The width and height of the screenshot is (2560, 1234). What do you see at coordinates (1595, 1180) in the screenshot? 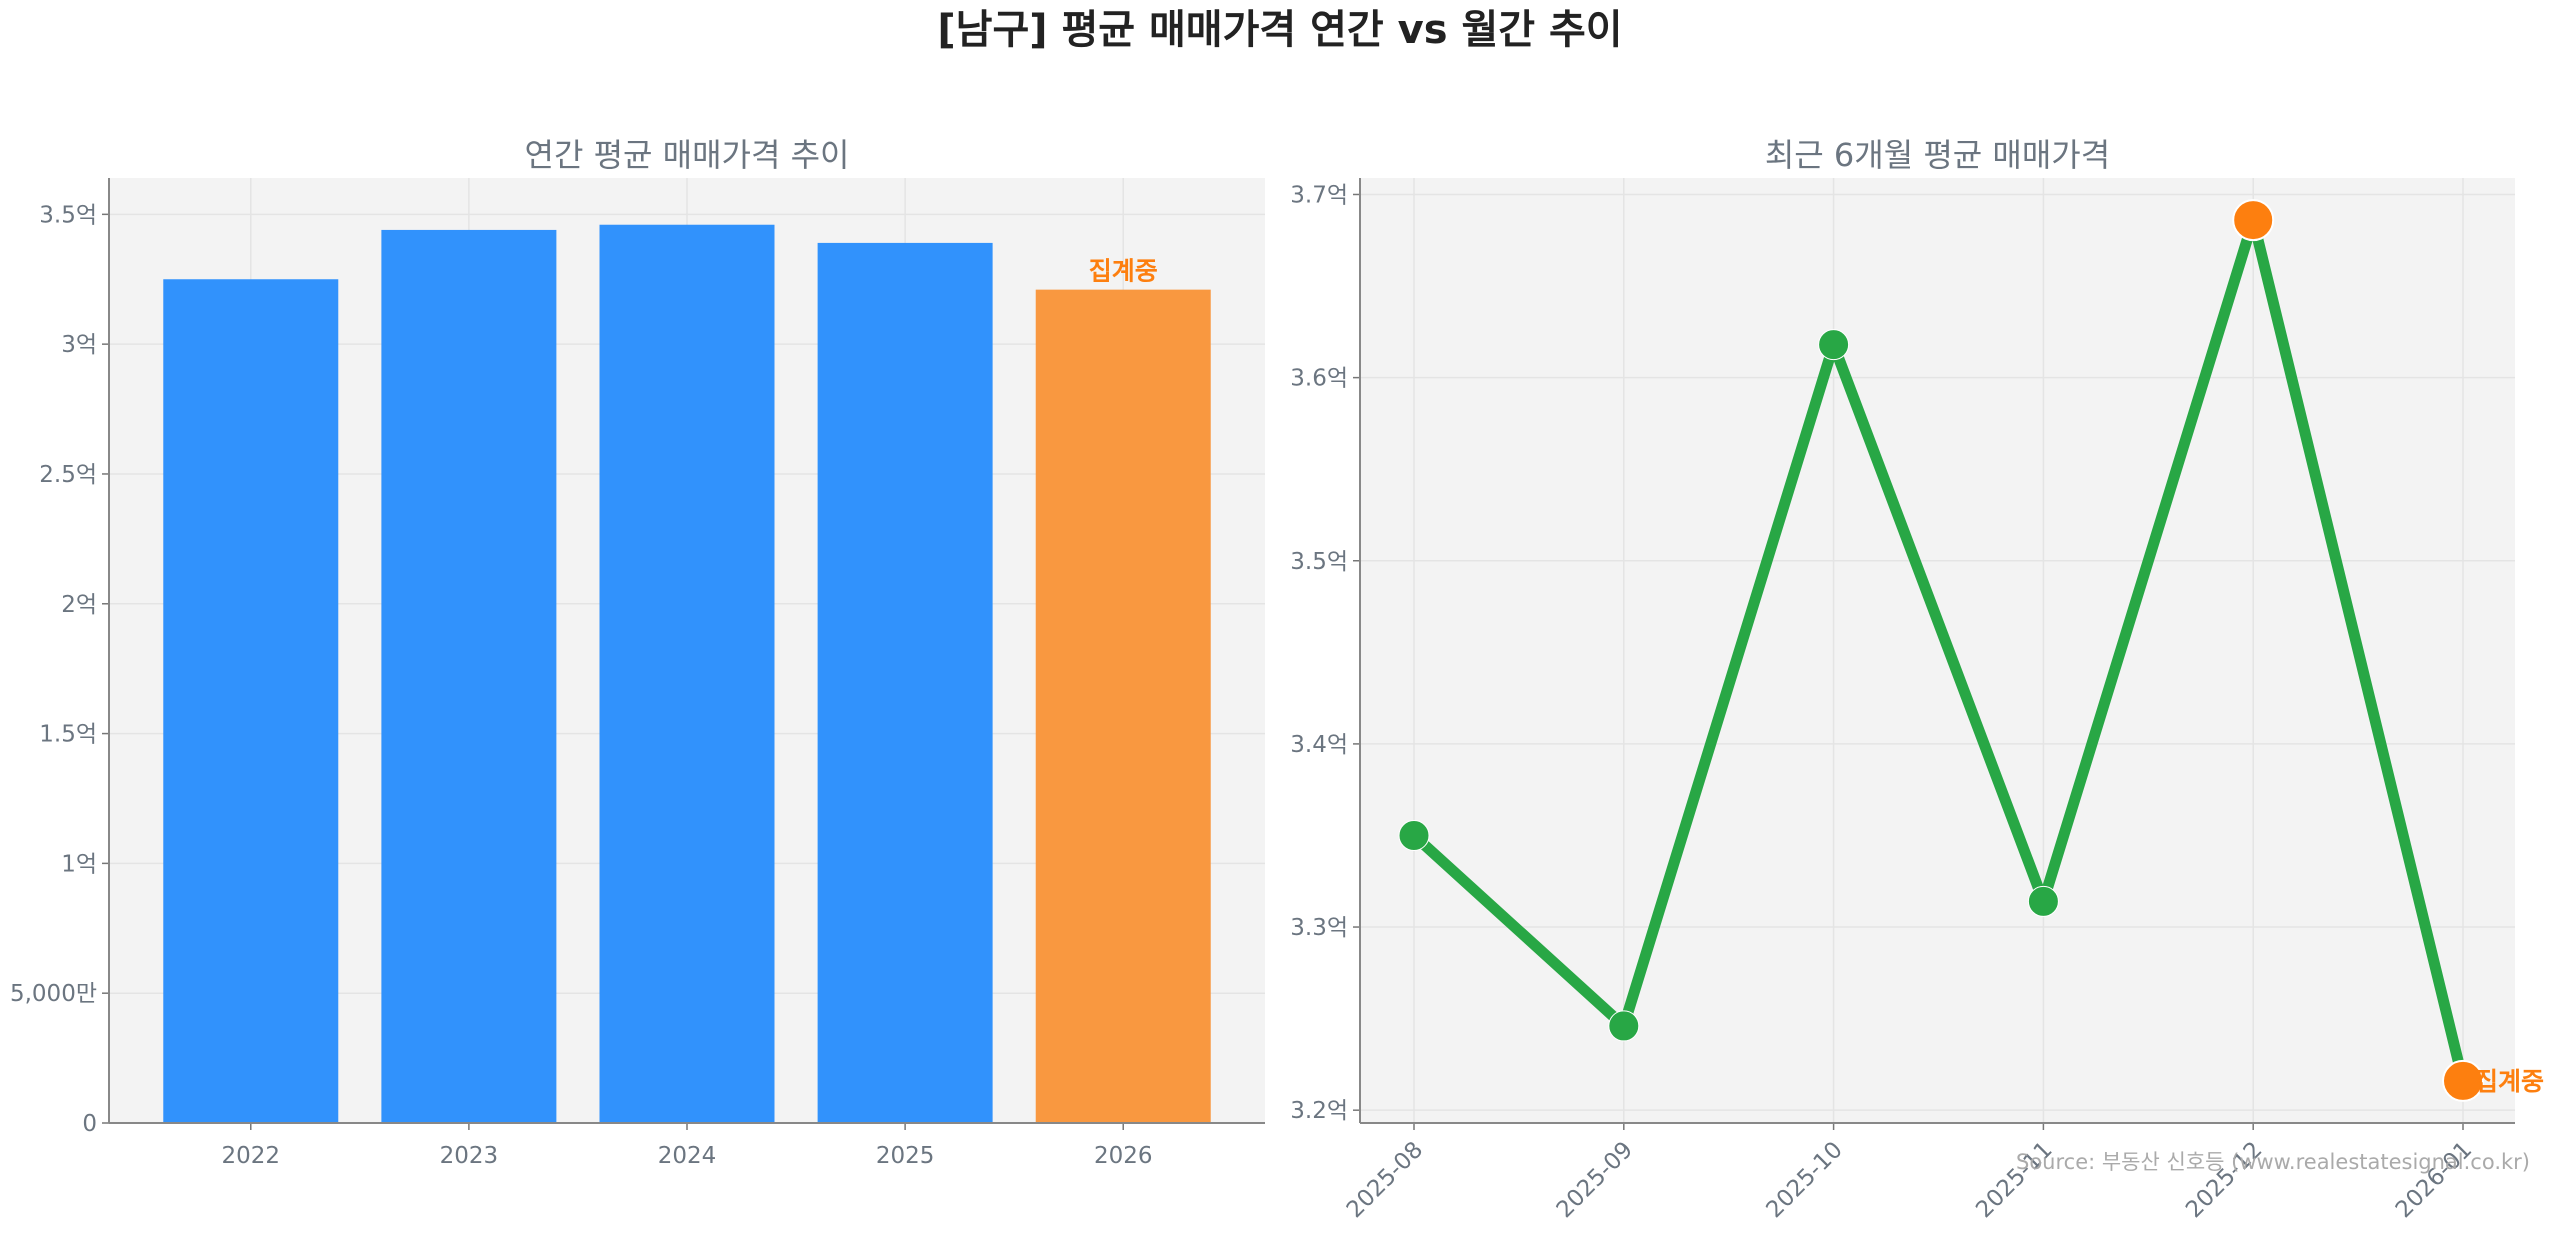
I see `x-tick-label: 2025-09` at bounding box center [1595, 1180].